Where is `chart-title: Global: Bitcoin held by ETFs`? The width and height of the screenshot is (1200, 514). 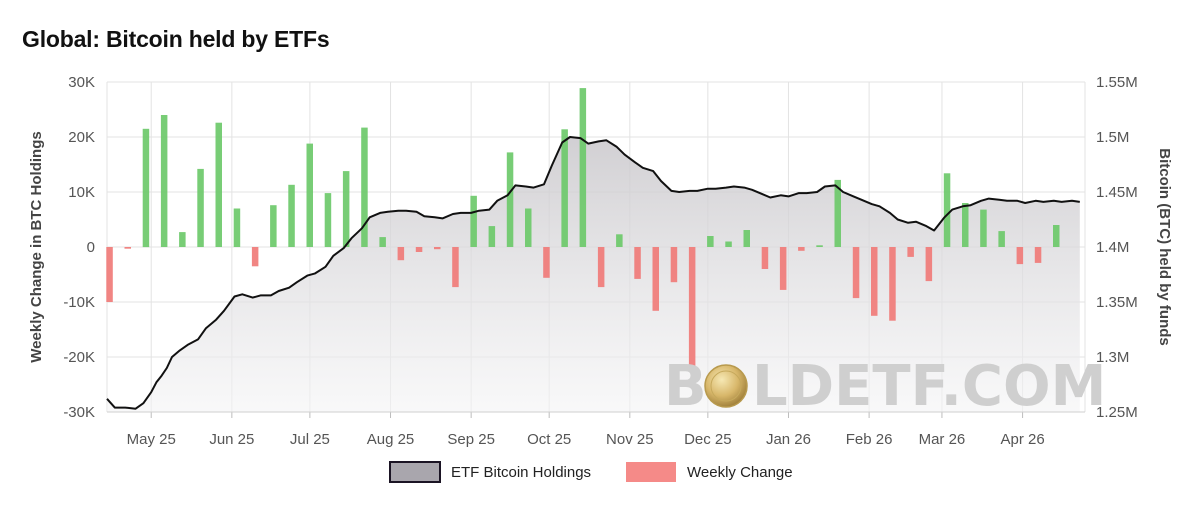
chart-title: Global: Bitcoin held by ETFs is located at coordinates (176, 39).